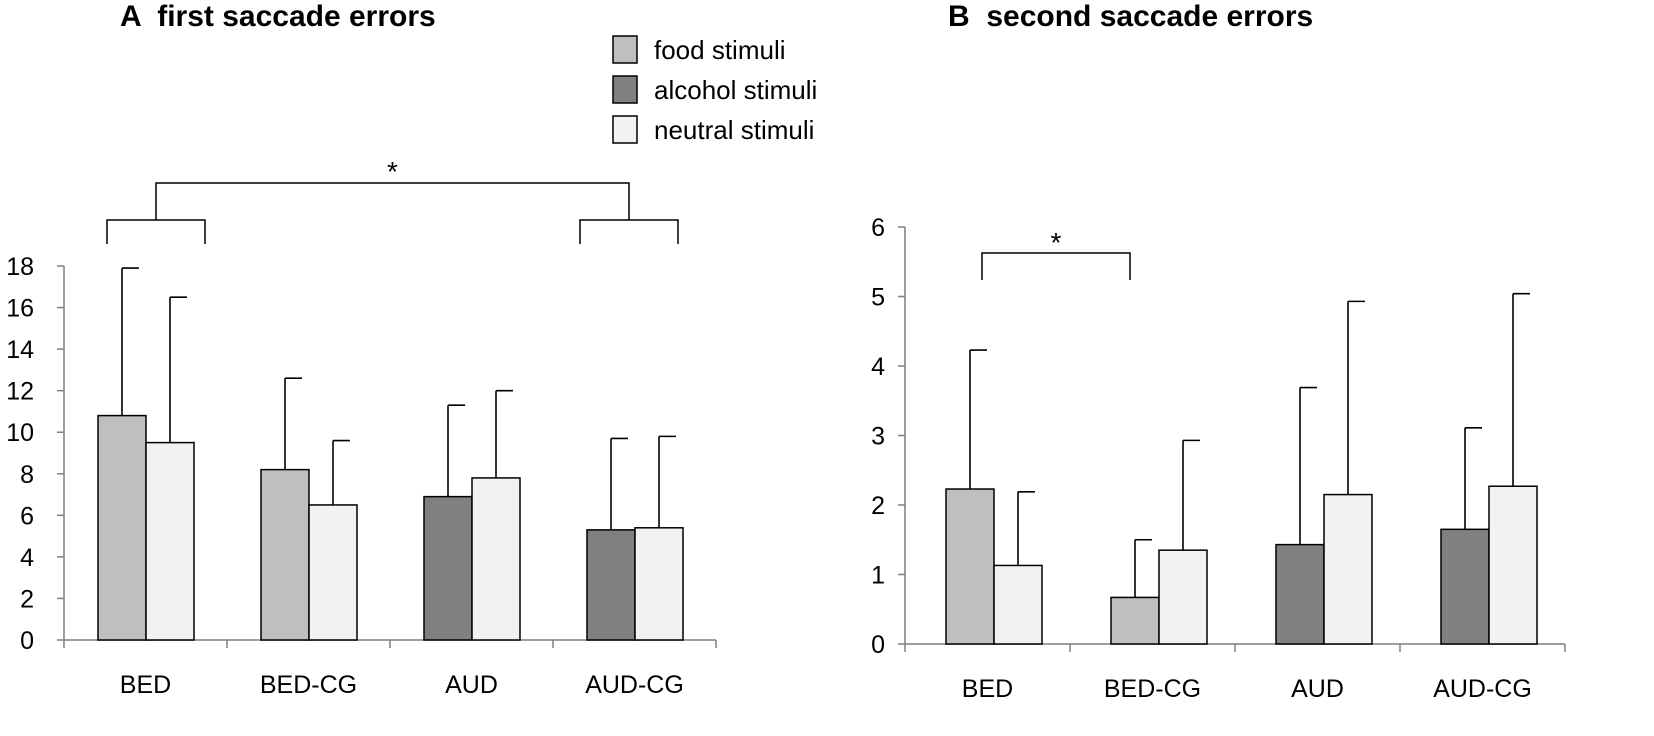 Image resolution: width=1654 pixels, height=736 pixels. What do you see at coordinates (20, 433) in the screenshot?
I see `y-tick-label: 10` at bounding box center [20, 433].